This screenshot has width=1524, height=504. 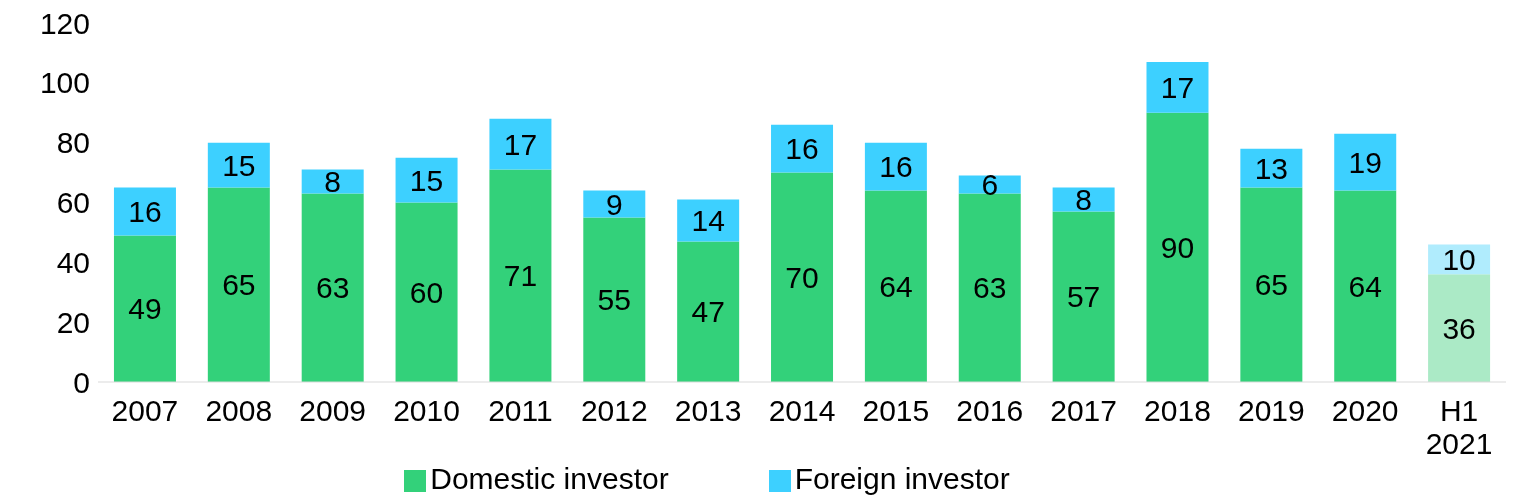 What do you see at coordinates (990, 185) in the screenshot?
I see `data-label: 6` at bounding box center [990, 185].